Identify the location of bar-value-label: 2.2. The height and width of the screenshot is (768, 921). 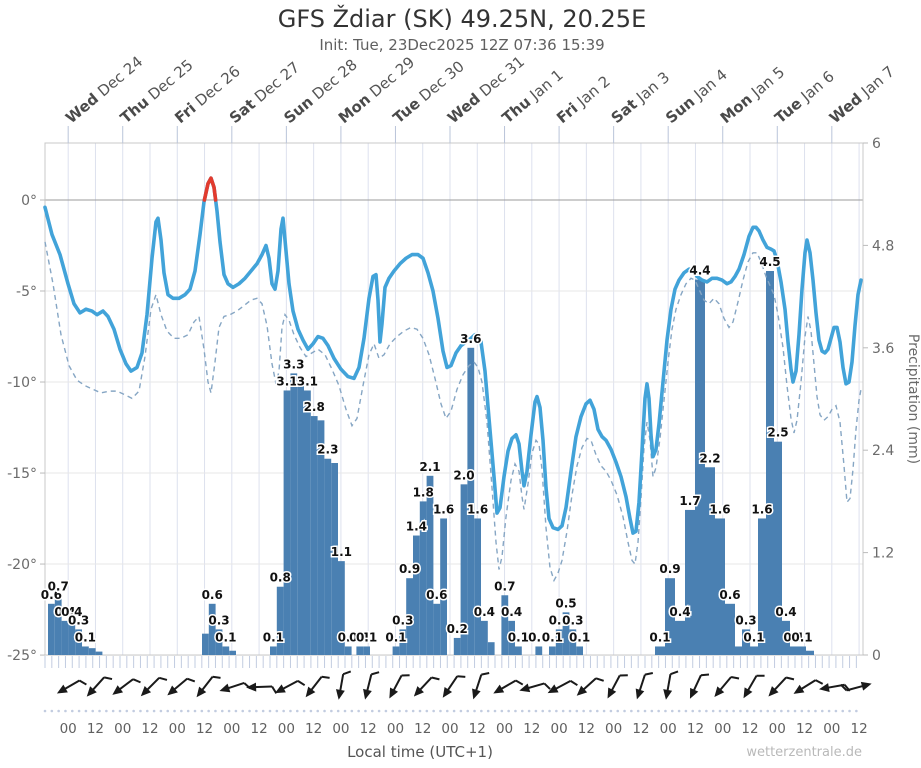
(709, 458).